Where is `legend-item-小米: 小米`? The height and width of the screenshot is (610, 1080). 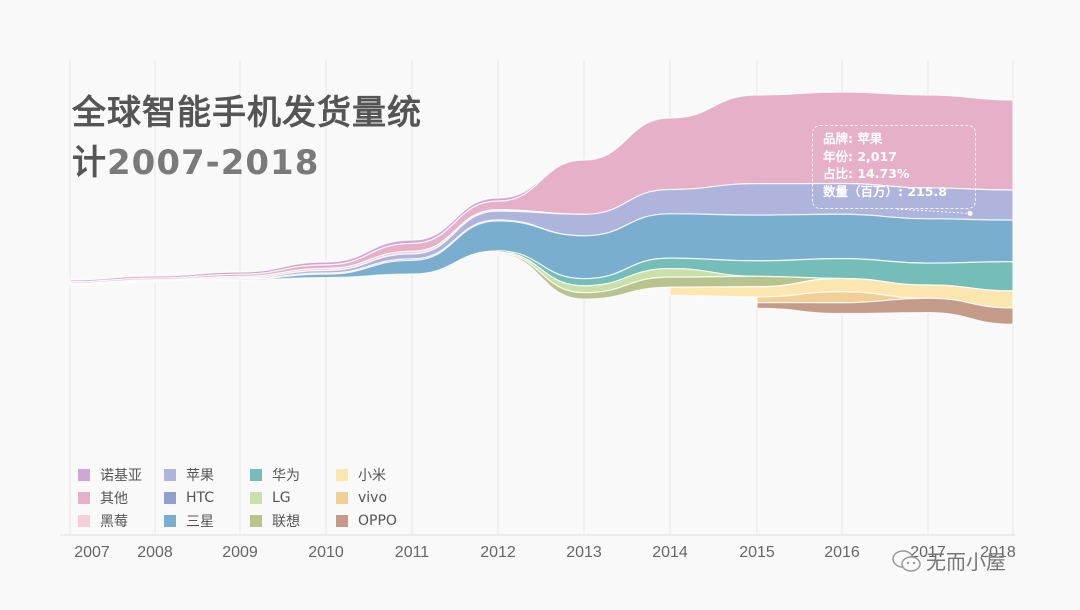 legend-item-小米: 小米 is located at coordinates (381, 474).